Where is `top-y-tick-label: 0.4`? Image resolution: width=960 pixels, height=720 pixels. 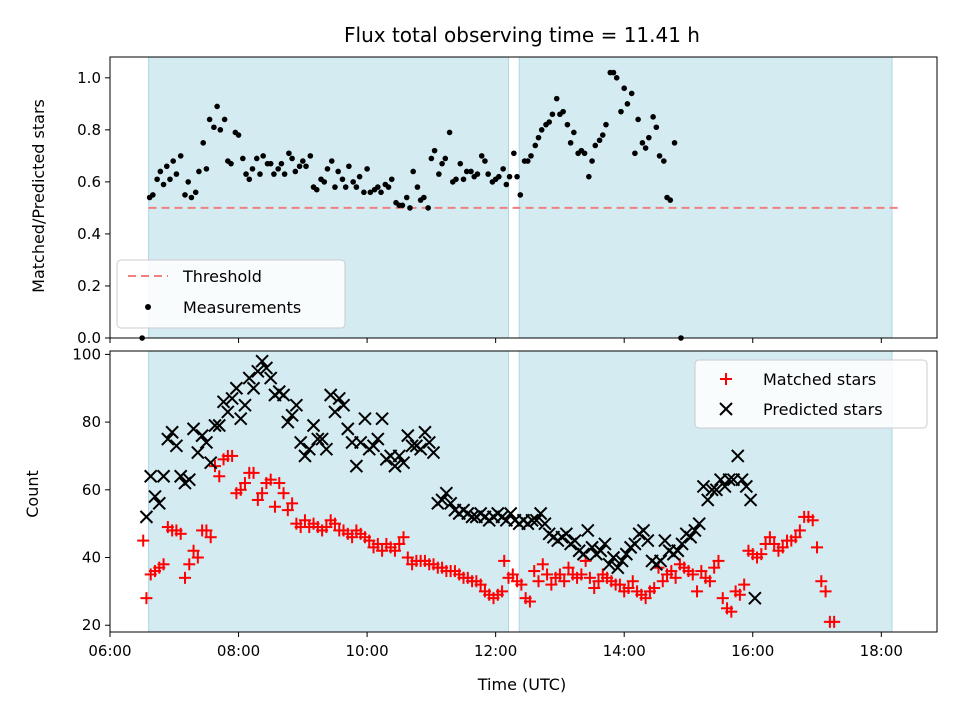
top-y-tick-label: 0.4 is located at coordinates (89, 234).